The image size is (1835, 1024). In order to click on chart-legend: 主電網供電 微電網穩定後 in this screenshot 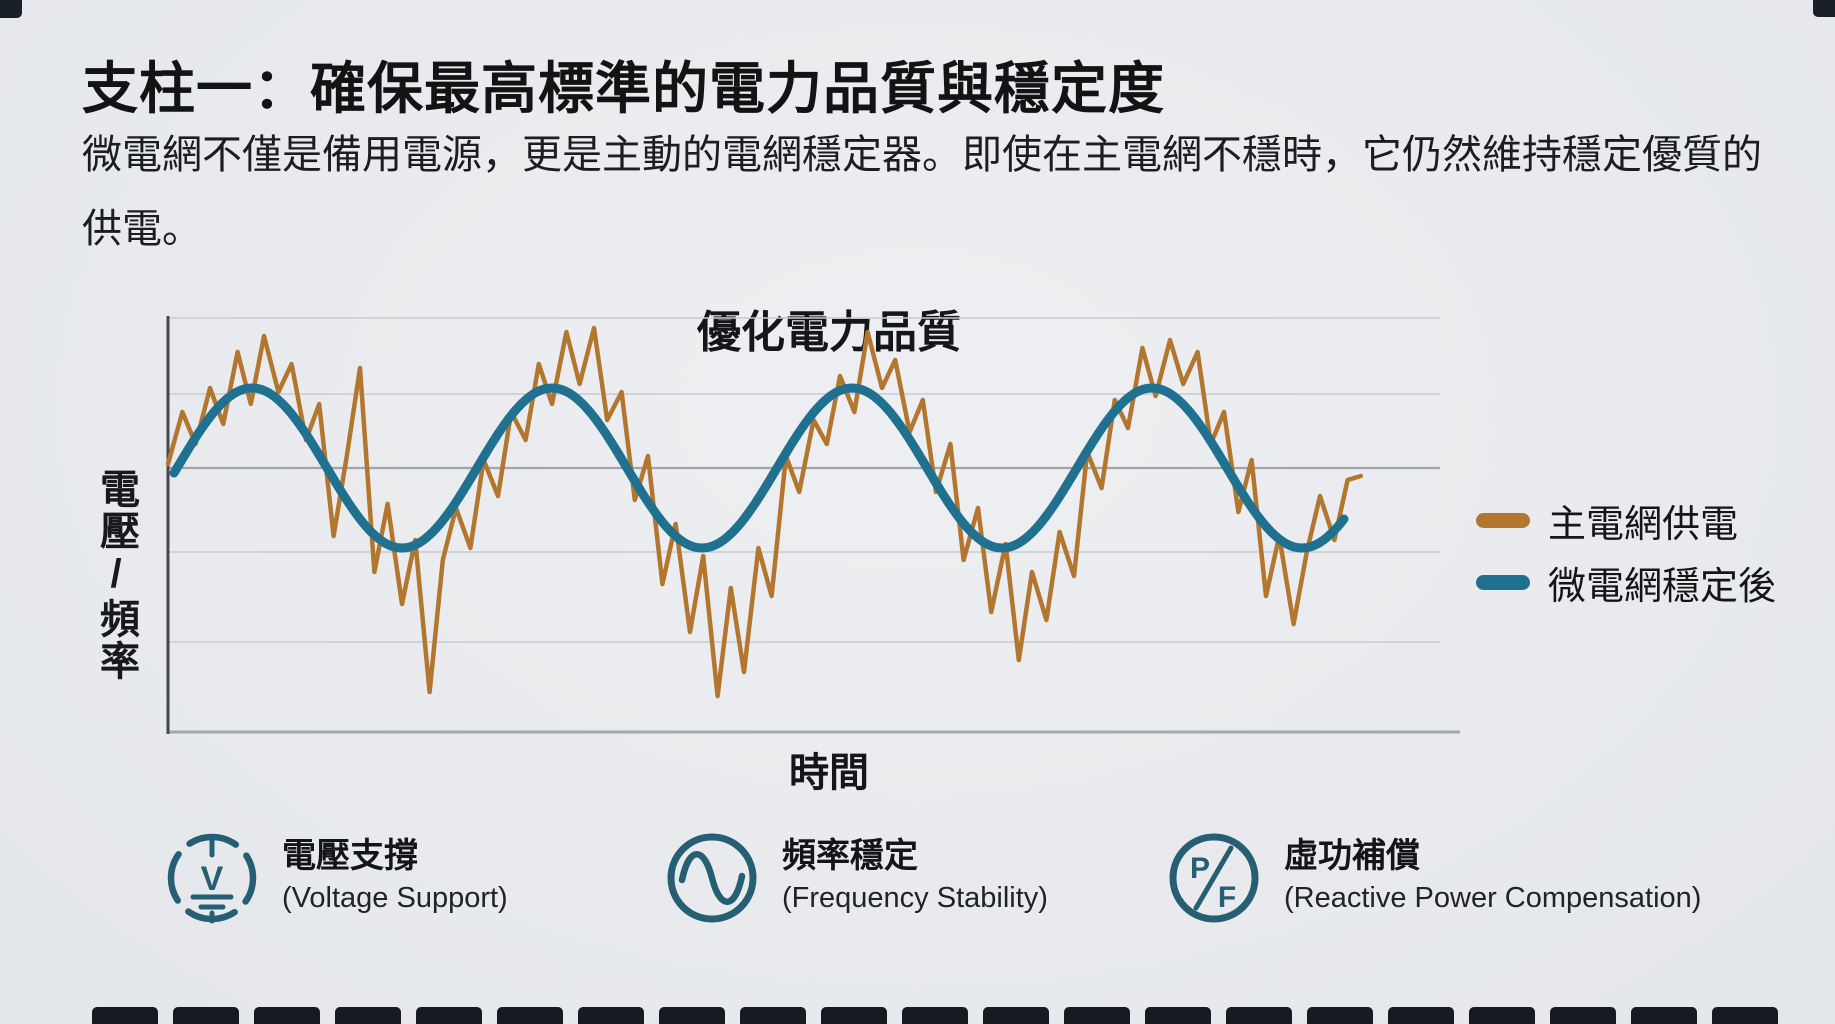, I will do `click(1626, 558)`.